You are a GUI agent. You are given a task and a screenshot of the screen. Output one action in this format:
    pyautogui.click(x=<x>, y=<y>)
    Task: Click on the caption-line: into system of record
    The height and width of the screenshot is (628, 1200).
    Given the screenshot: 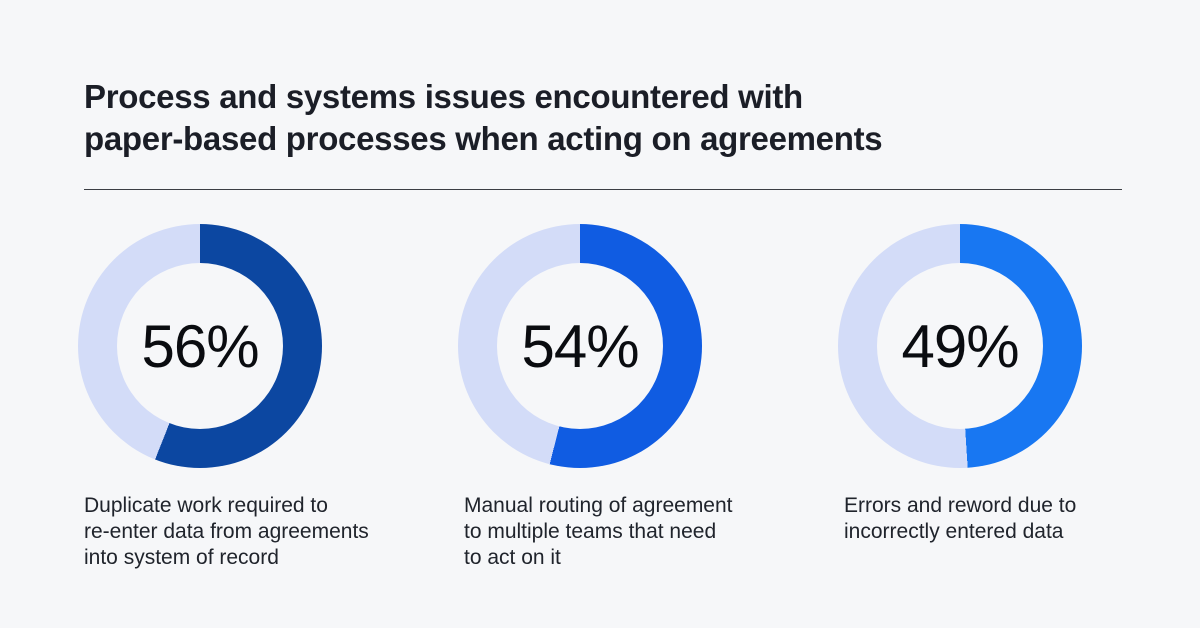 What is the action you would take?
    pyautogui.click(x=181, y=557)
    